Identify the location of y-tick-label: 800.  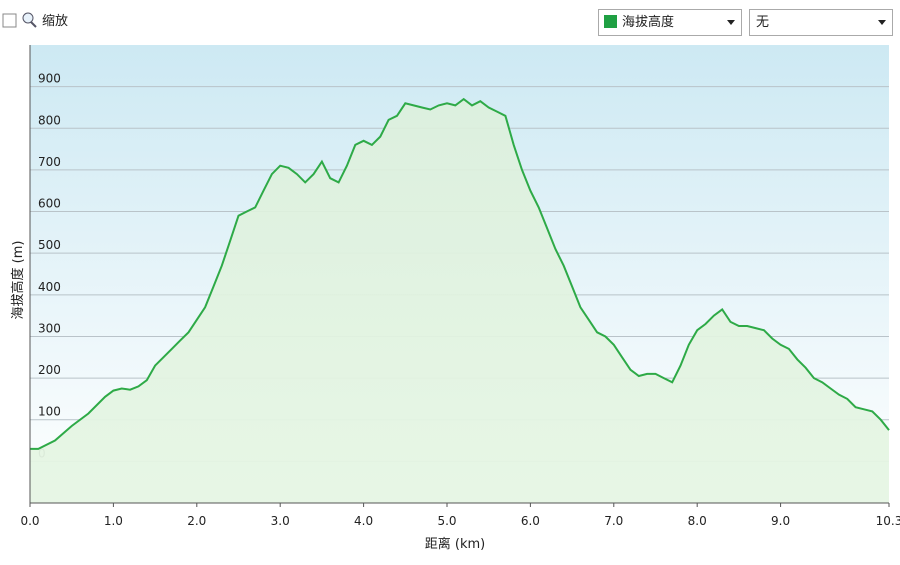
(49, 120).